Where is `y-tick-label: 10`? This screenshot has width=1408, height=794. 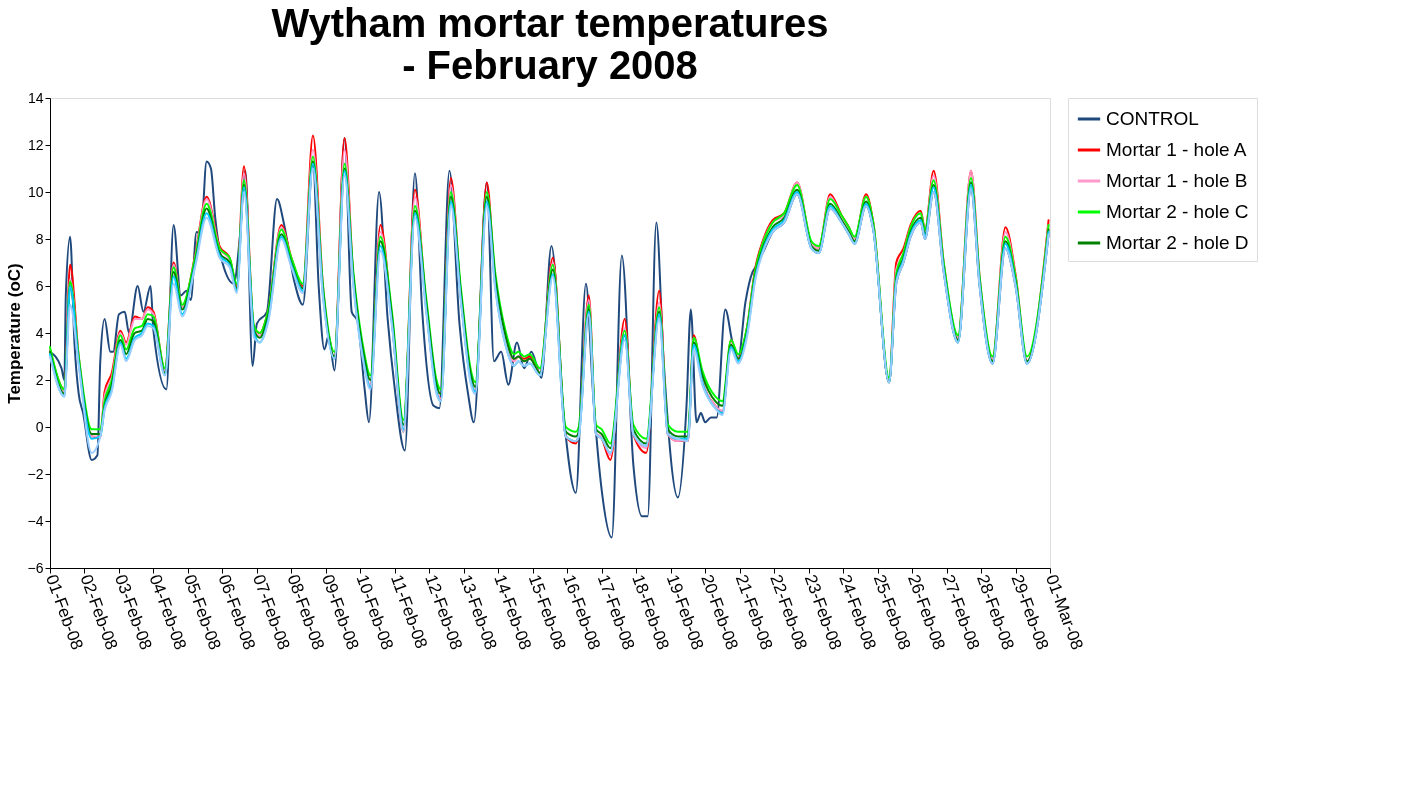
y-tick-label: 10 is located at coordinates (35, 191).